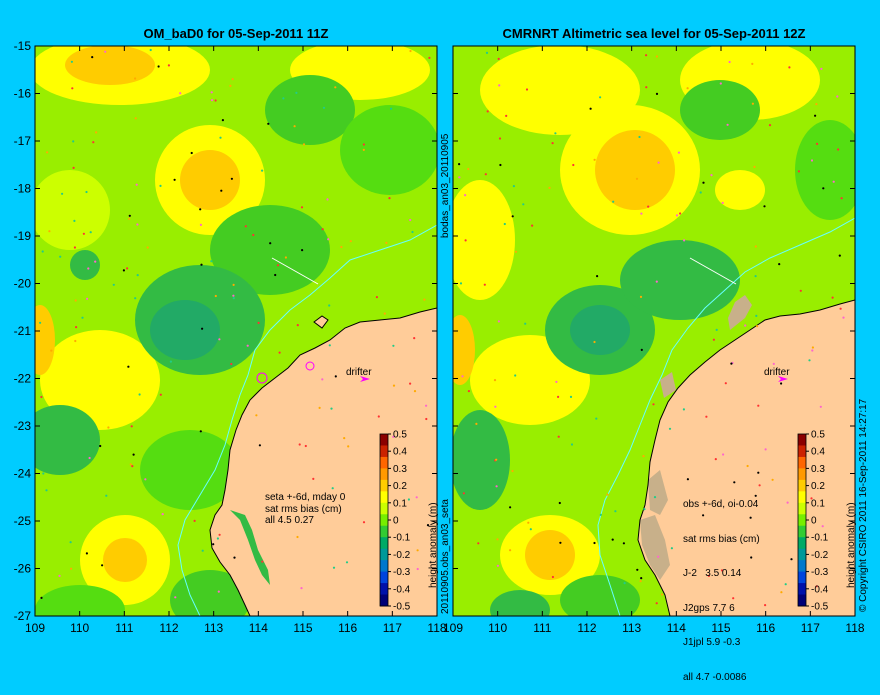 The width and height of the screenshot is (880, 695). What do you see at coordinates (851, 545) in the screenshot?
I see `right-colorbar-label: height anomaly (m)` at bounding box center [851, 545].